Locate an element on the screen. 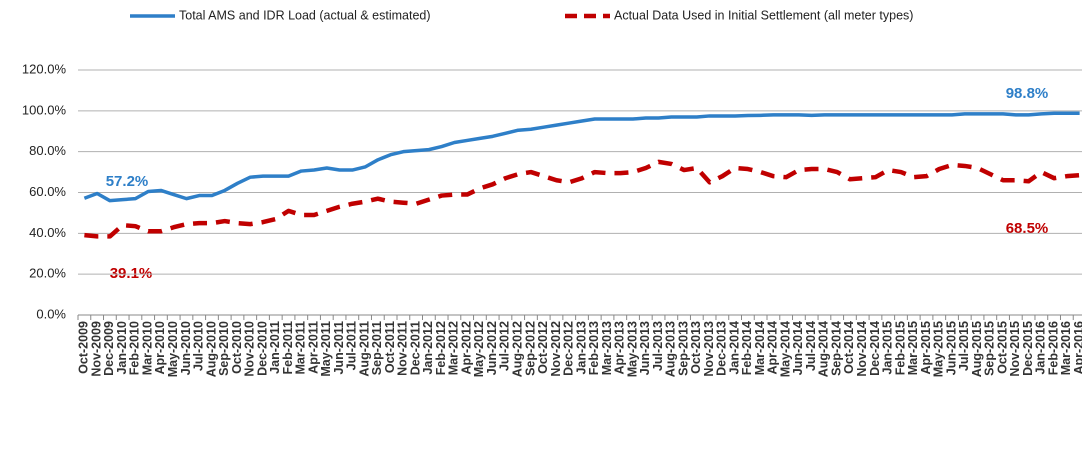 The image size is (1082, 457). x-tick-label: Jun-2011 is located at coordinates (339, 348).